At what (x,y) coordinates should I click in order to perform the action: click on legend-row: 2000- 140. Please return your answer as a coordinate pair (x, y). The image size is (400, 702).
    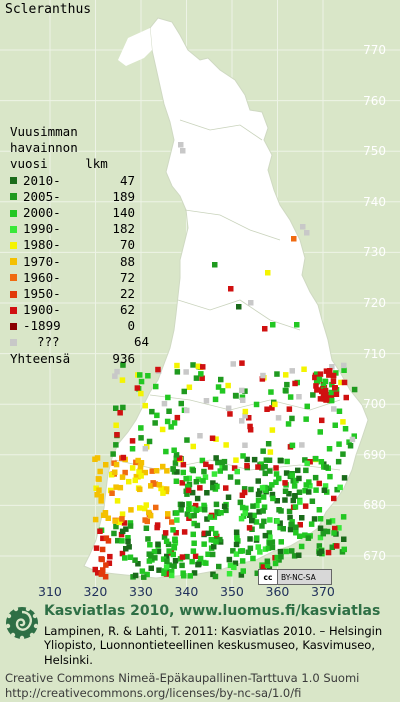
    Looking at the image, I should click on (79, 213).